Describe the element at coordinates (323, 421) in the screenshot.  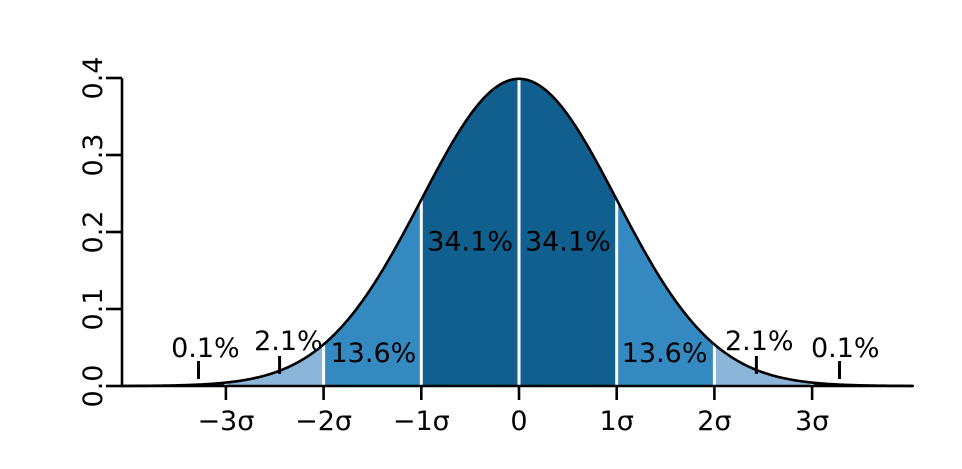
I see `x-tick-label: −2σ` at that location.